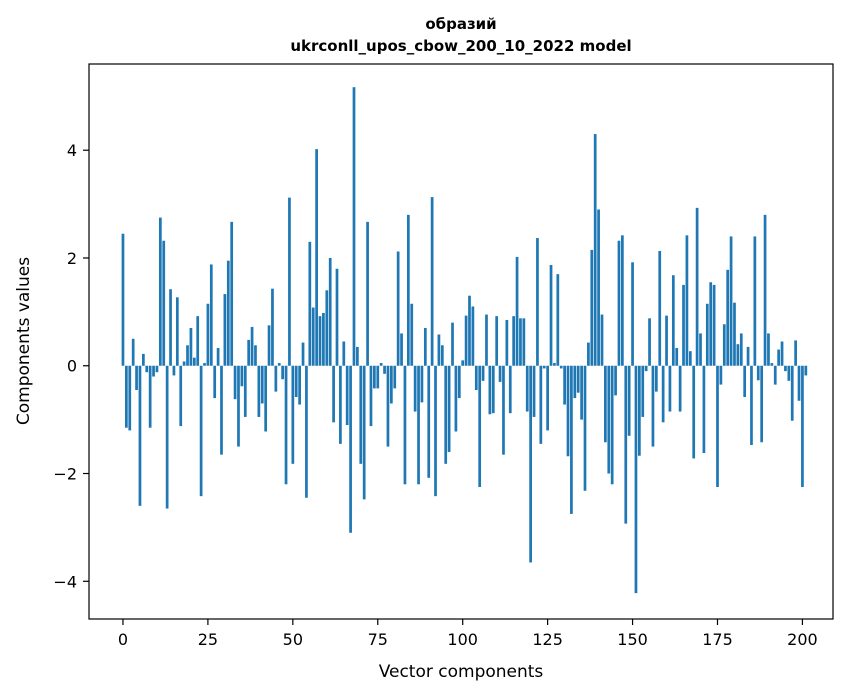 The width and height of the screenshot is (847, 696). I want to click on y-tick-label: −4, so click(65, 581).